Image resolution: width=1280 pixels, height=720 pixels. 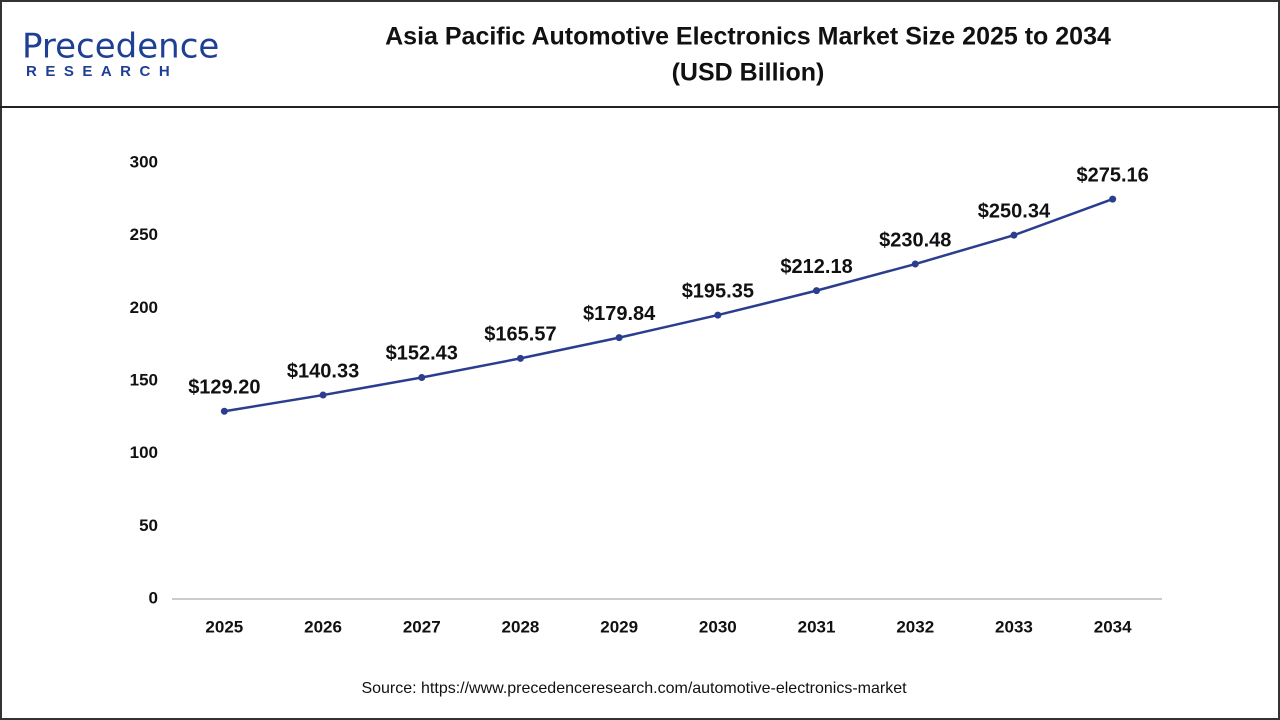 What do you see at coordinates (1014, 211) in the screenshot?
I see `value-label: $250.34` at bounding box center [1014, 211].